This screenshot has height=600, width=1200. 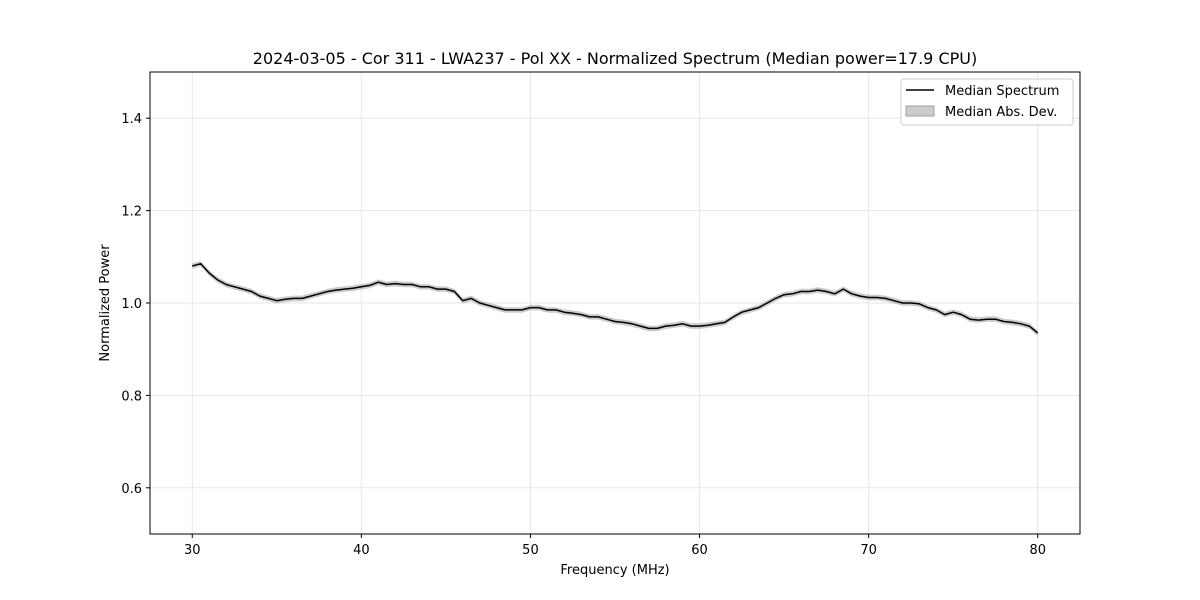 I want to click on legend: Median Spectrum Median Abs. Dev., so click(x=987, y=102).